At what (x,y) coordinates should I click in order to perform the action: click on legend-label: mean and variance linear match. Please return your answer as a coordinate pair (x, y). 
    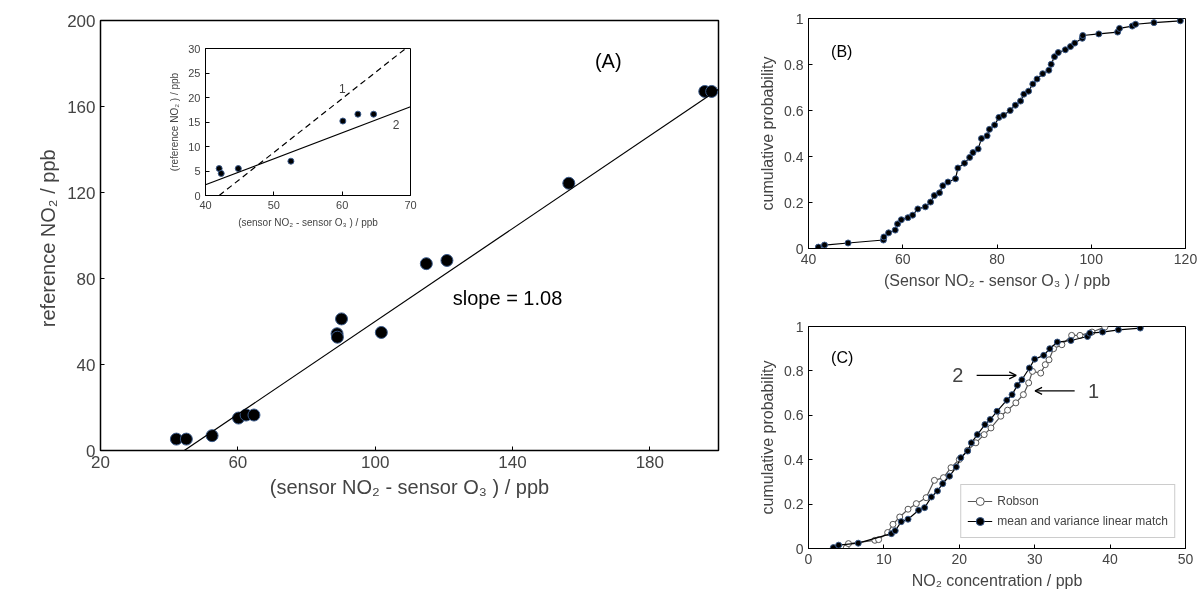
    Looking at the image, I should click on (1082, 521).